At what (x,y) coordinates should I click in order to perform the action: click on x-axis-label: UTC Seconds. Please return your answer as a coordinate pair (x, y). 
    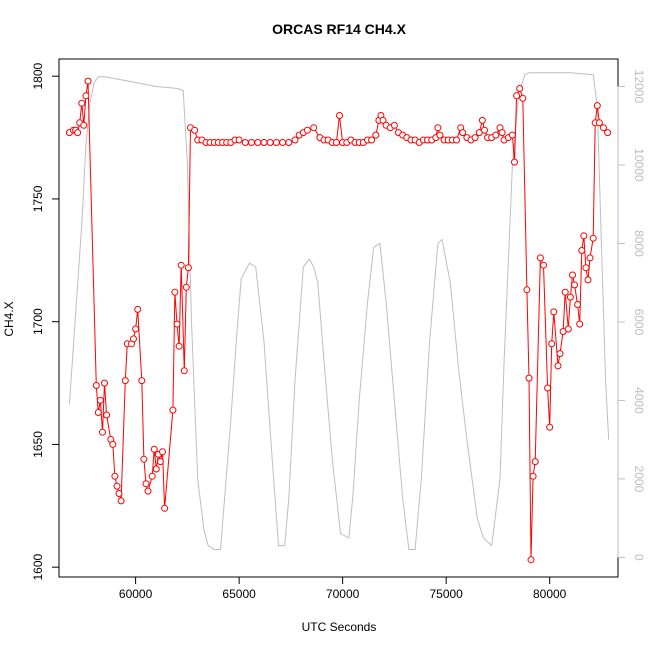
    Looking at the image, I should click on (339, 627).